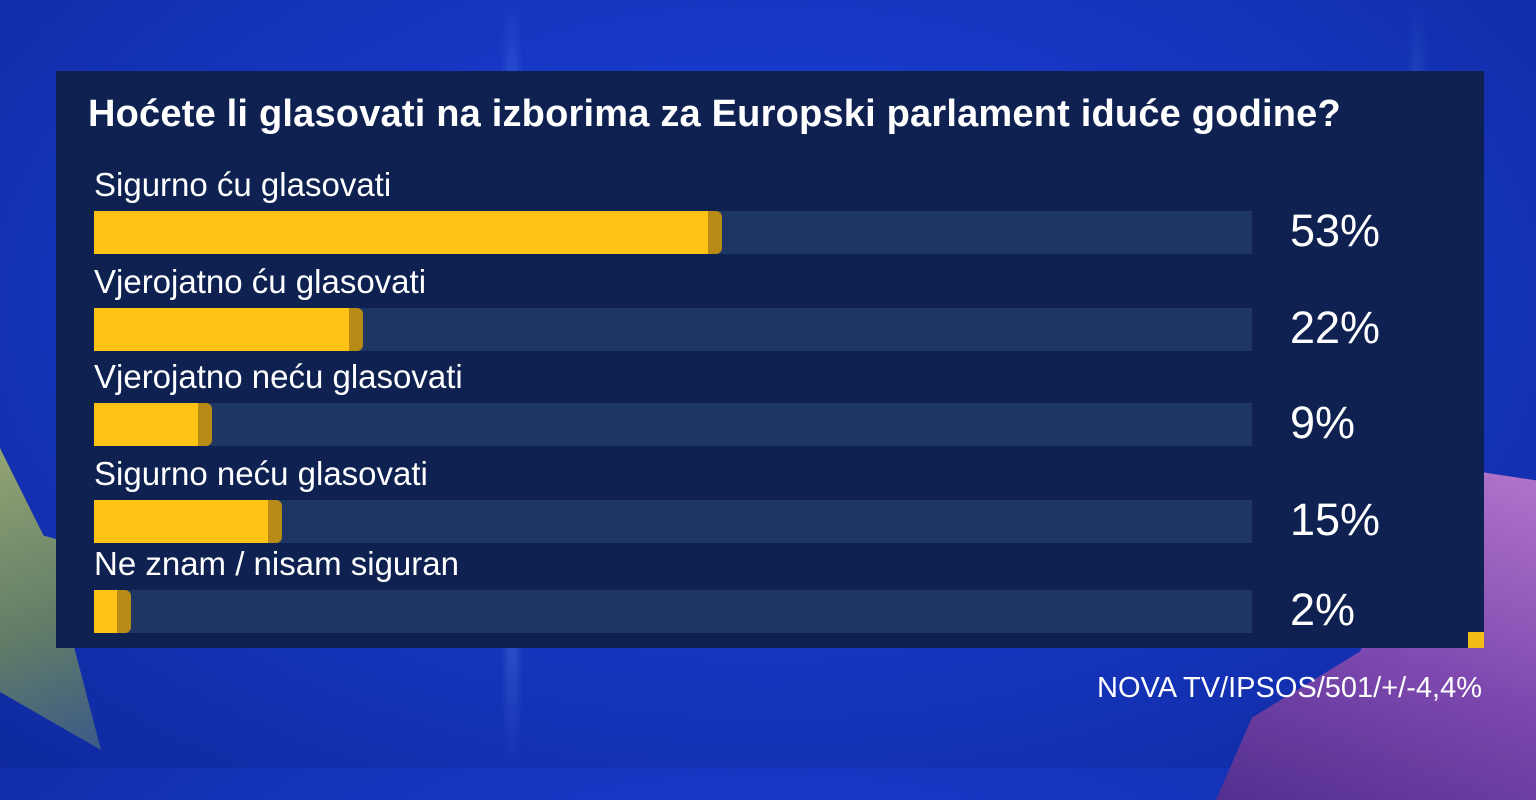  I want to click on category-label: Sigurno neću glasovati, so click(261, 473).